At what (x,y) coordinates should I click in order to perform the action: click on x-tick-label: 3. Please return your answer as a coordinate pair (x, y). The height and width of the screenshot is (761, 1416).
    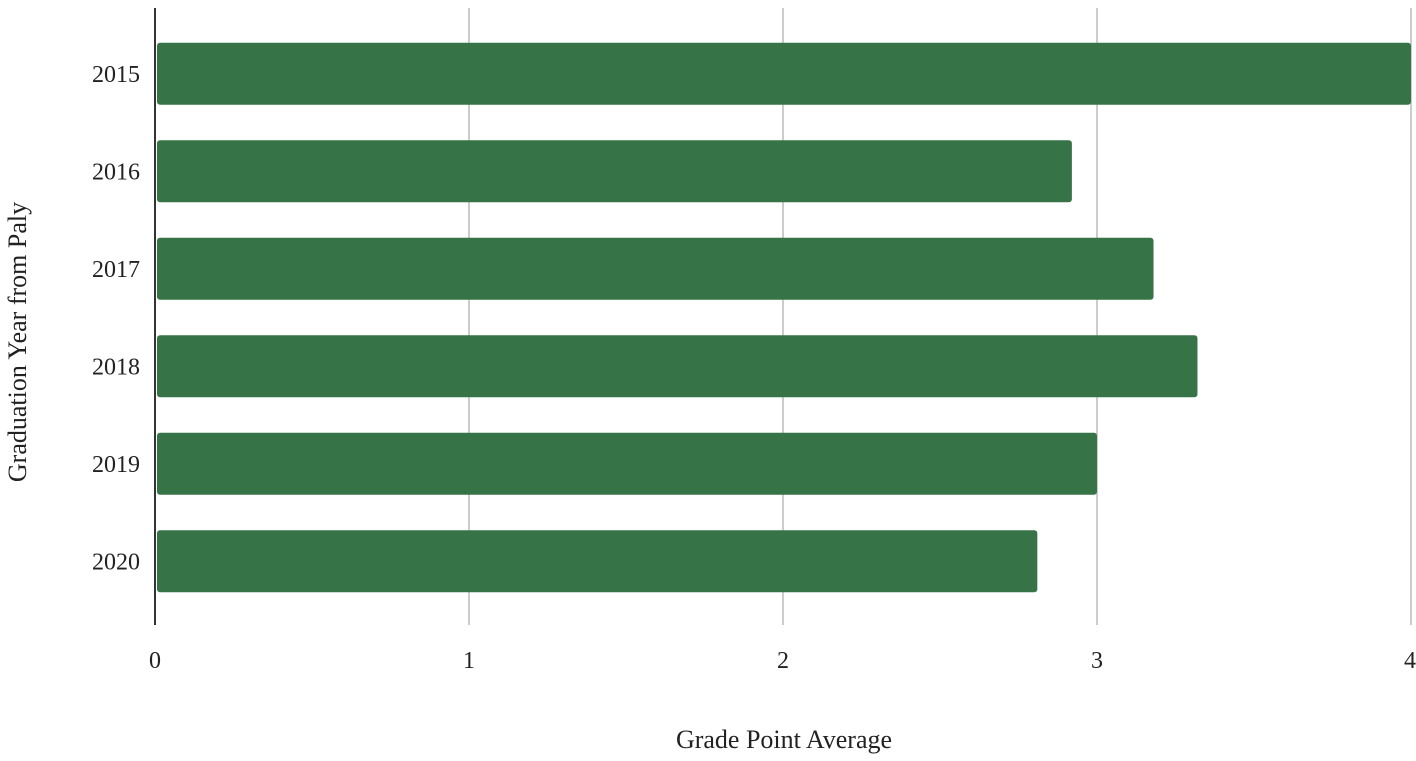
    Looking at the image, I should click on (1097, 661).